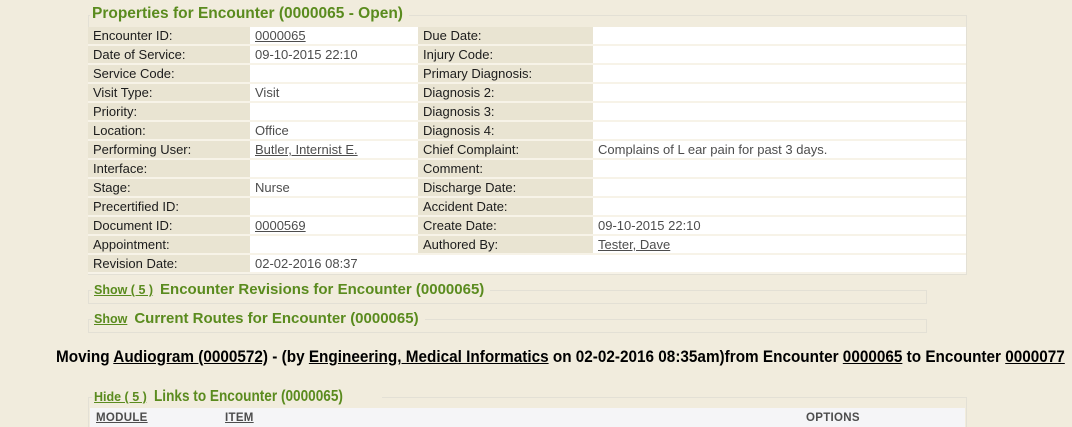 This screenshot has height=427, width=1072. I want to click on property-row: Visit Type: Visit Diagnosis 2:, so click(527, 93).